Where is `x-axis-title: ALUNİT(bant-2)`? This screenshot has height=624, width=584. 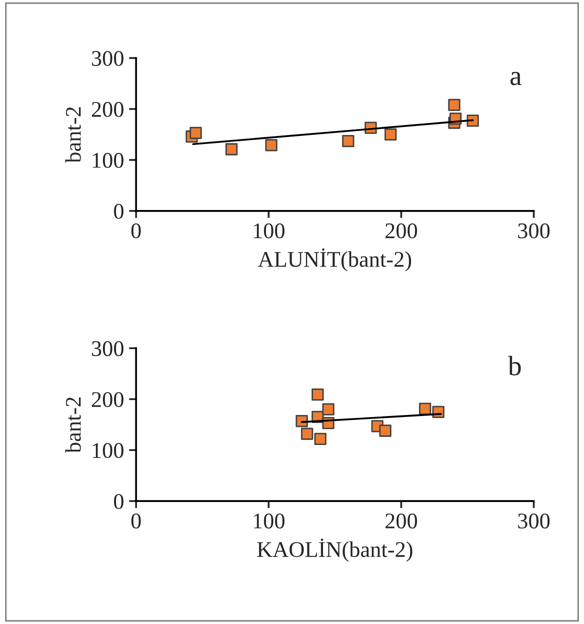 x-axis-title: ALUNİT(bant-2) is located at coordinates (335, 260).